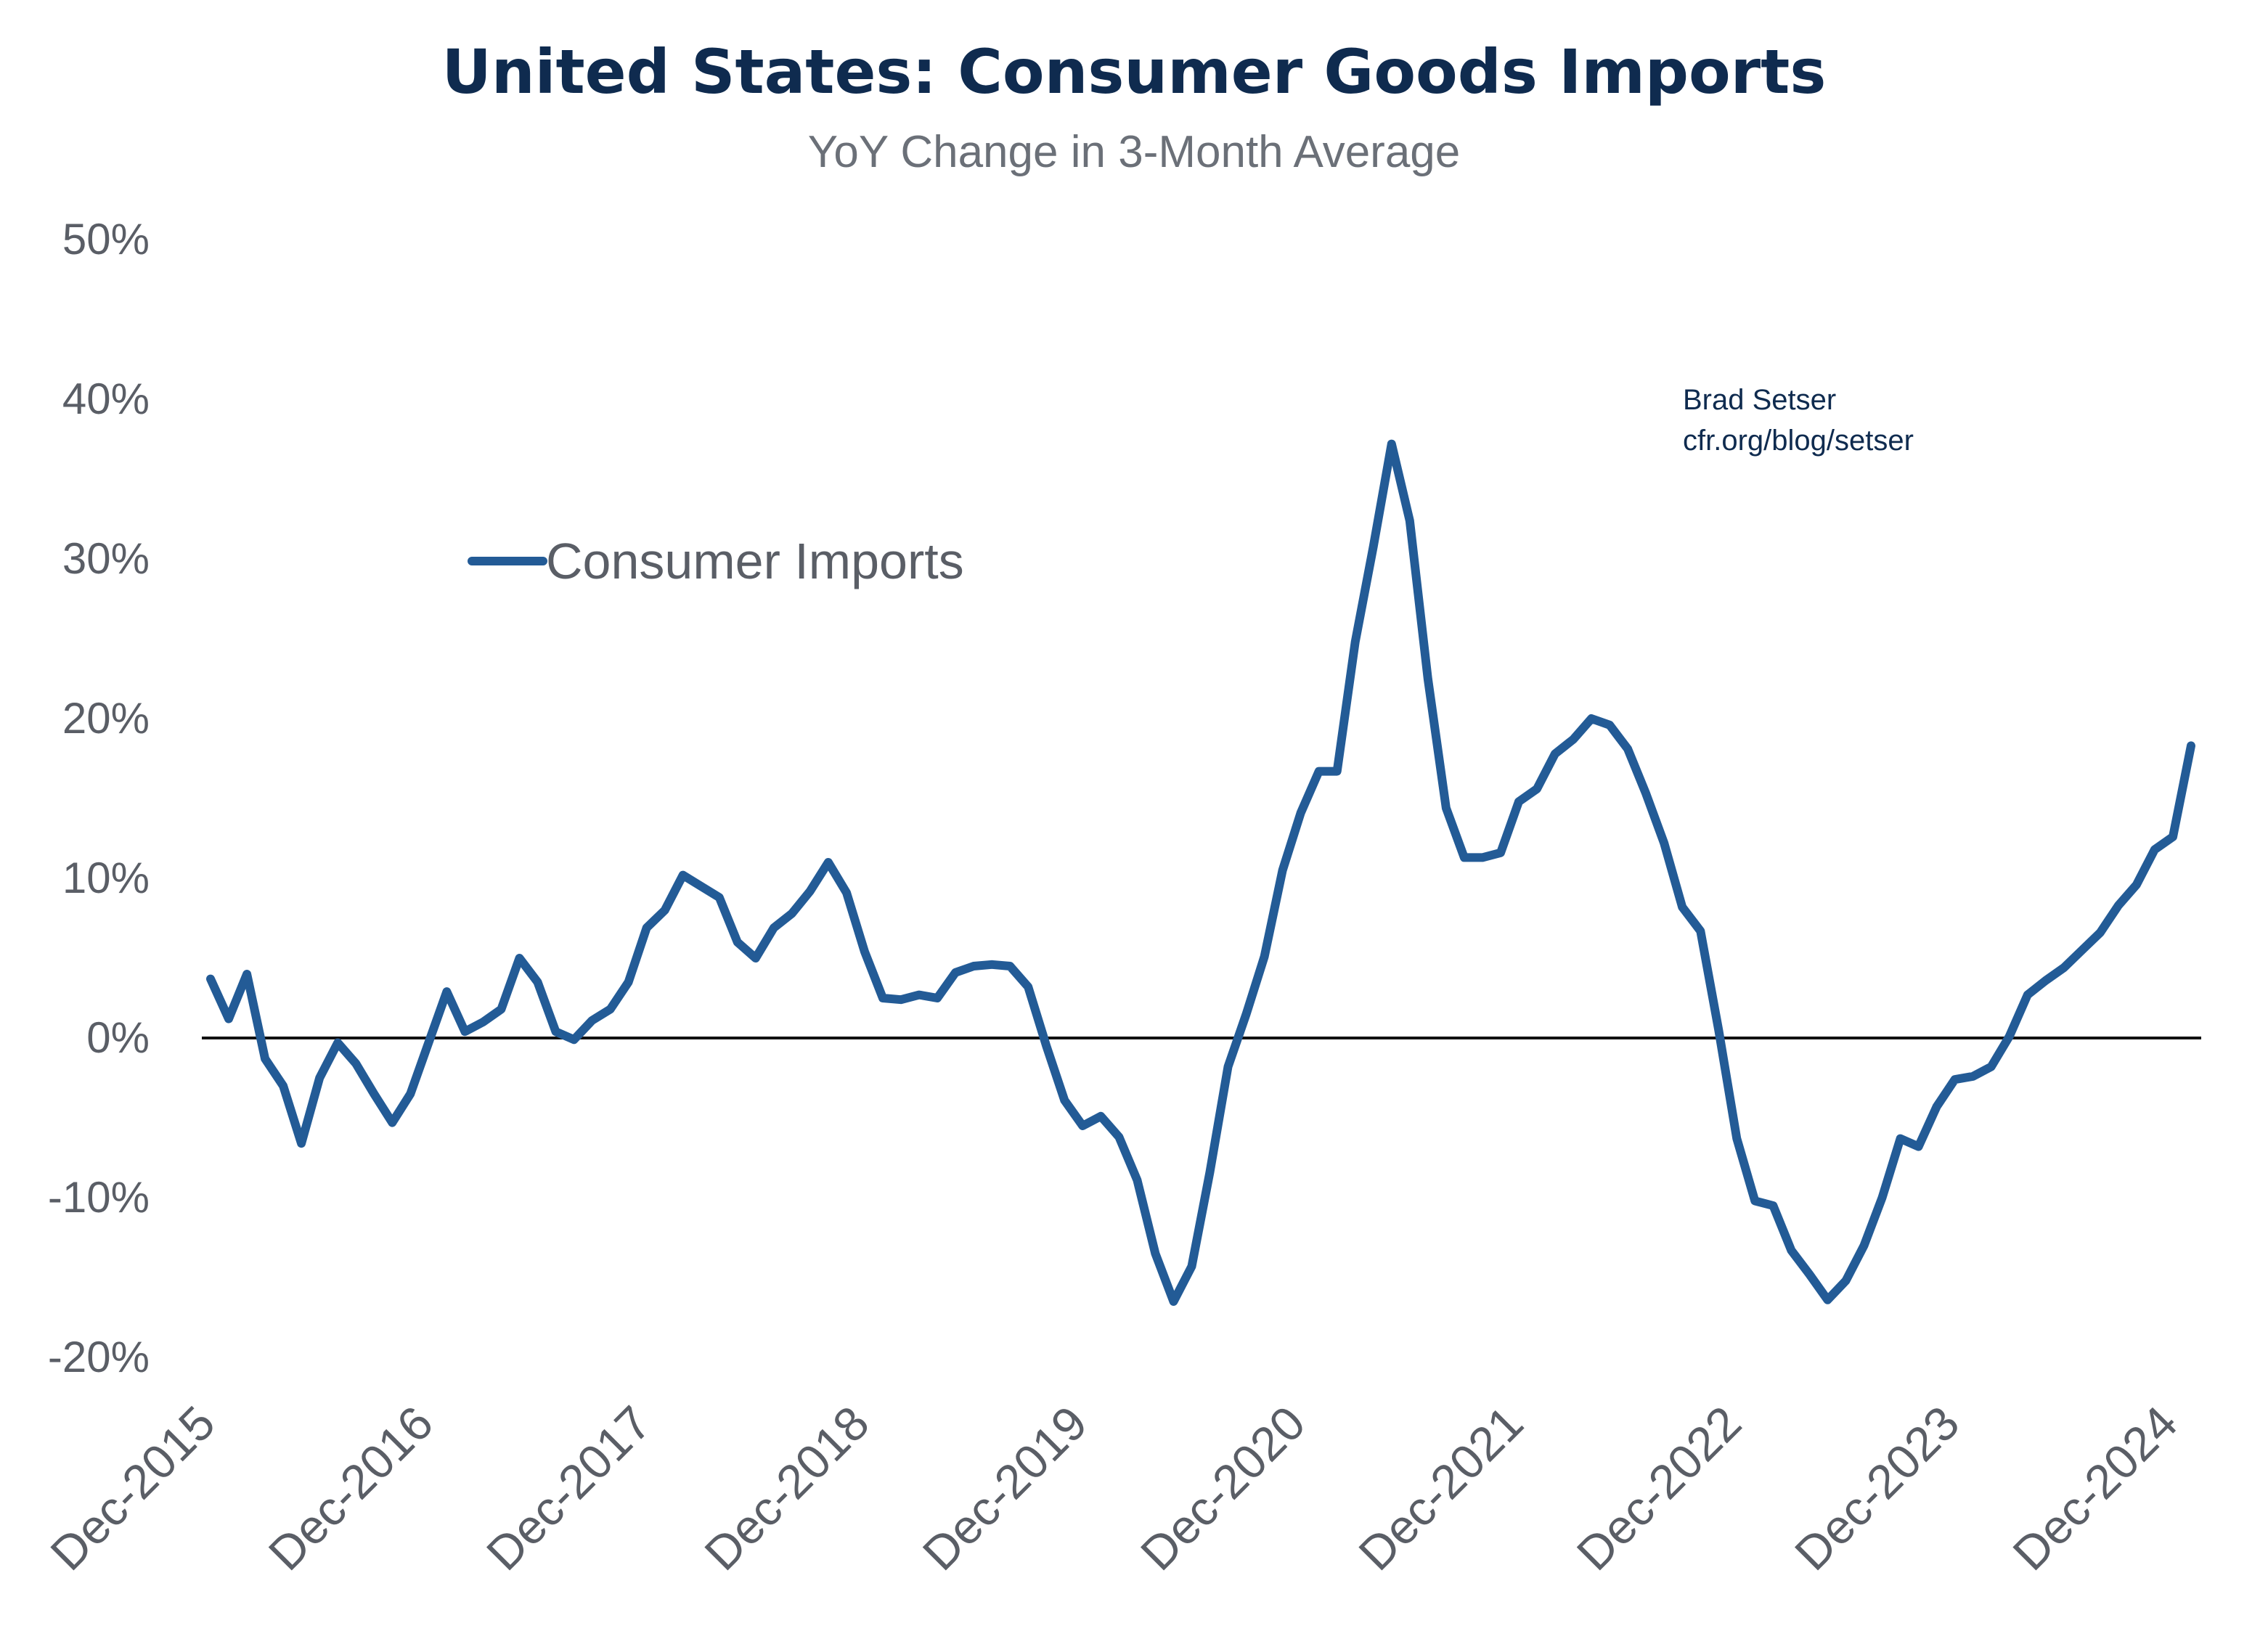 Image resolution: width=2268 pixels, height=1647 pixels. Describe the element at coordinates (106, 239) in the screenshot. I see `y-tick-label: 50%` at that location.